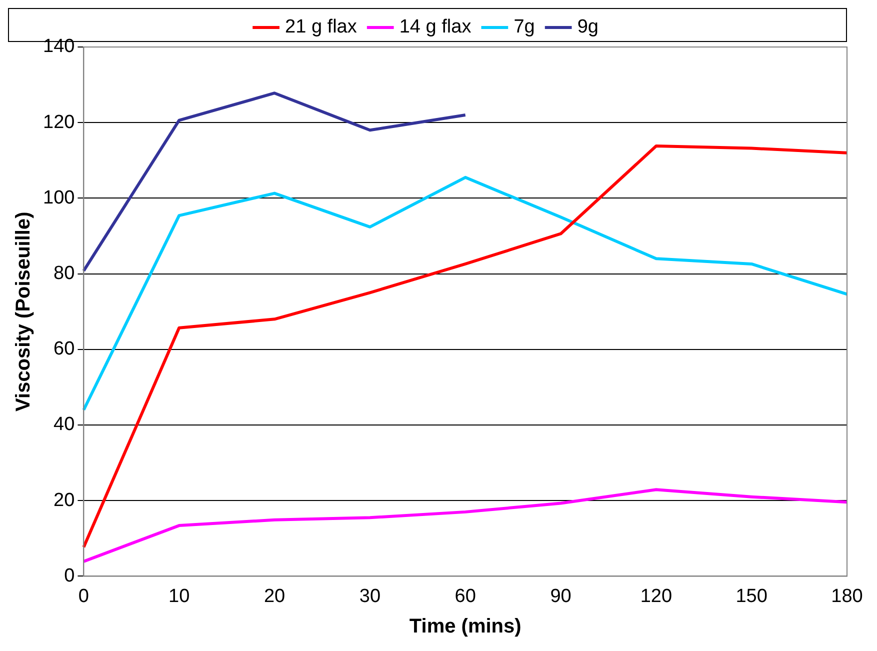  What do you see at coordinates (64, 273) in the screenshot?
I see `y-tick-label: 80` at bounding box center [64, 273].